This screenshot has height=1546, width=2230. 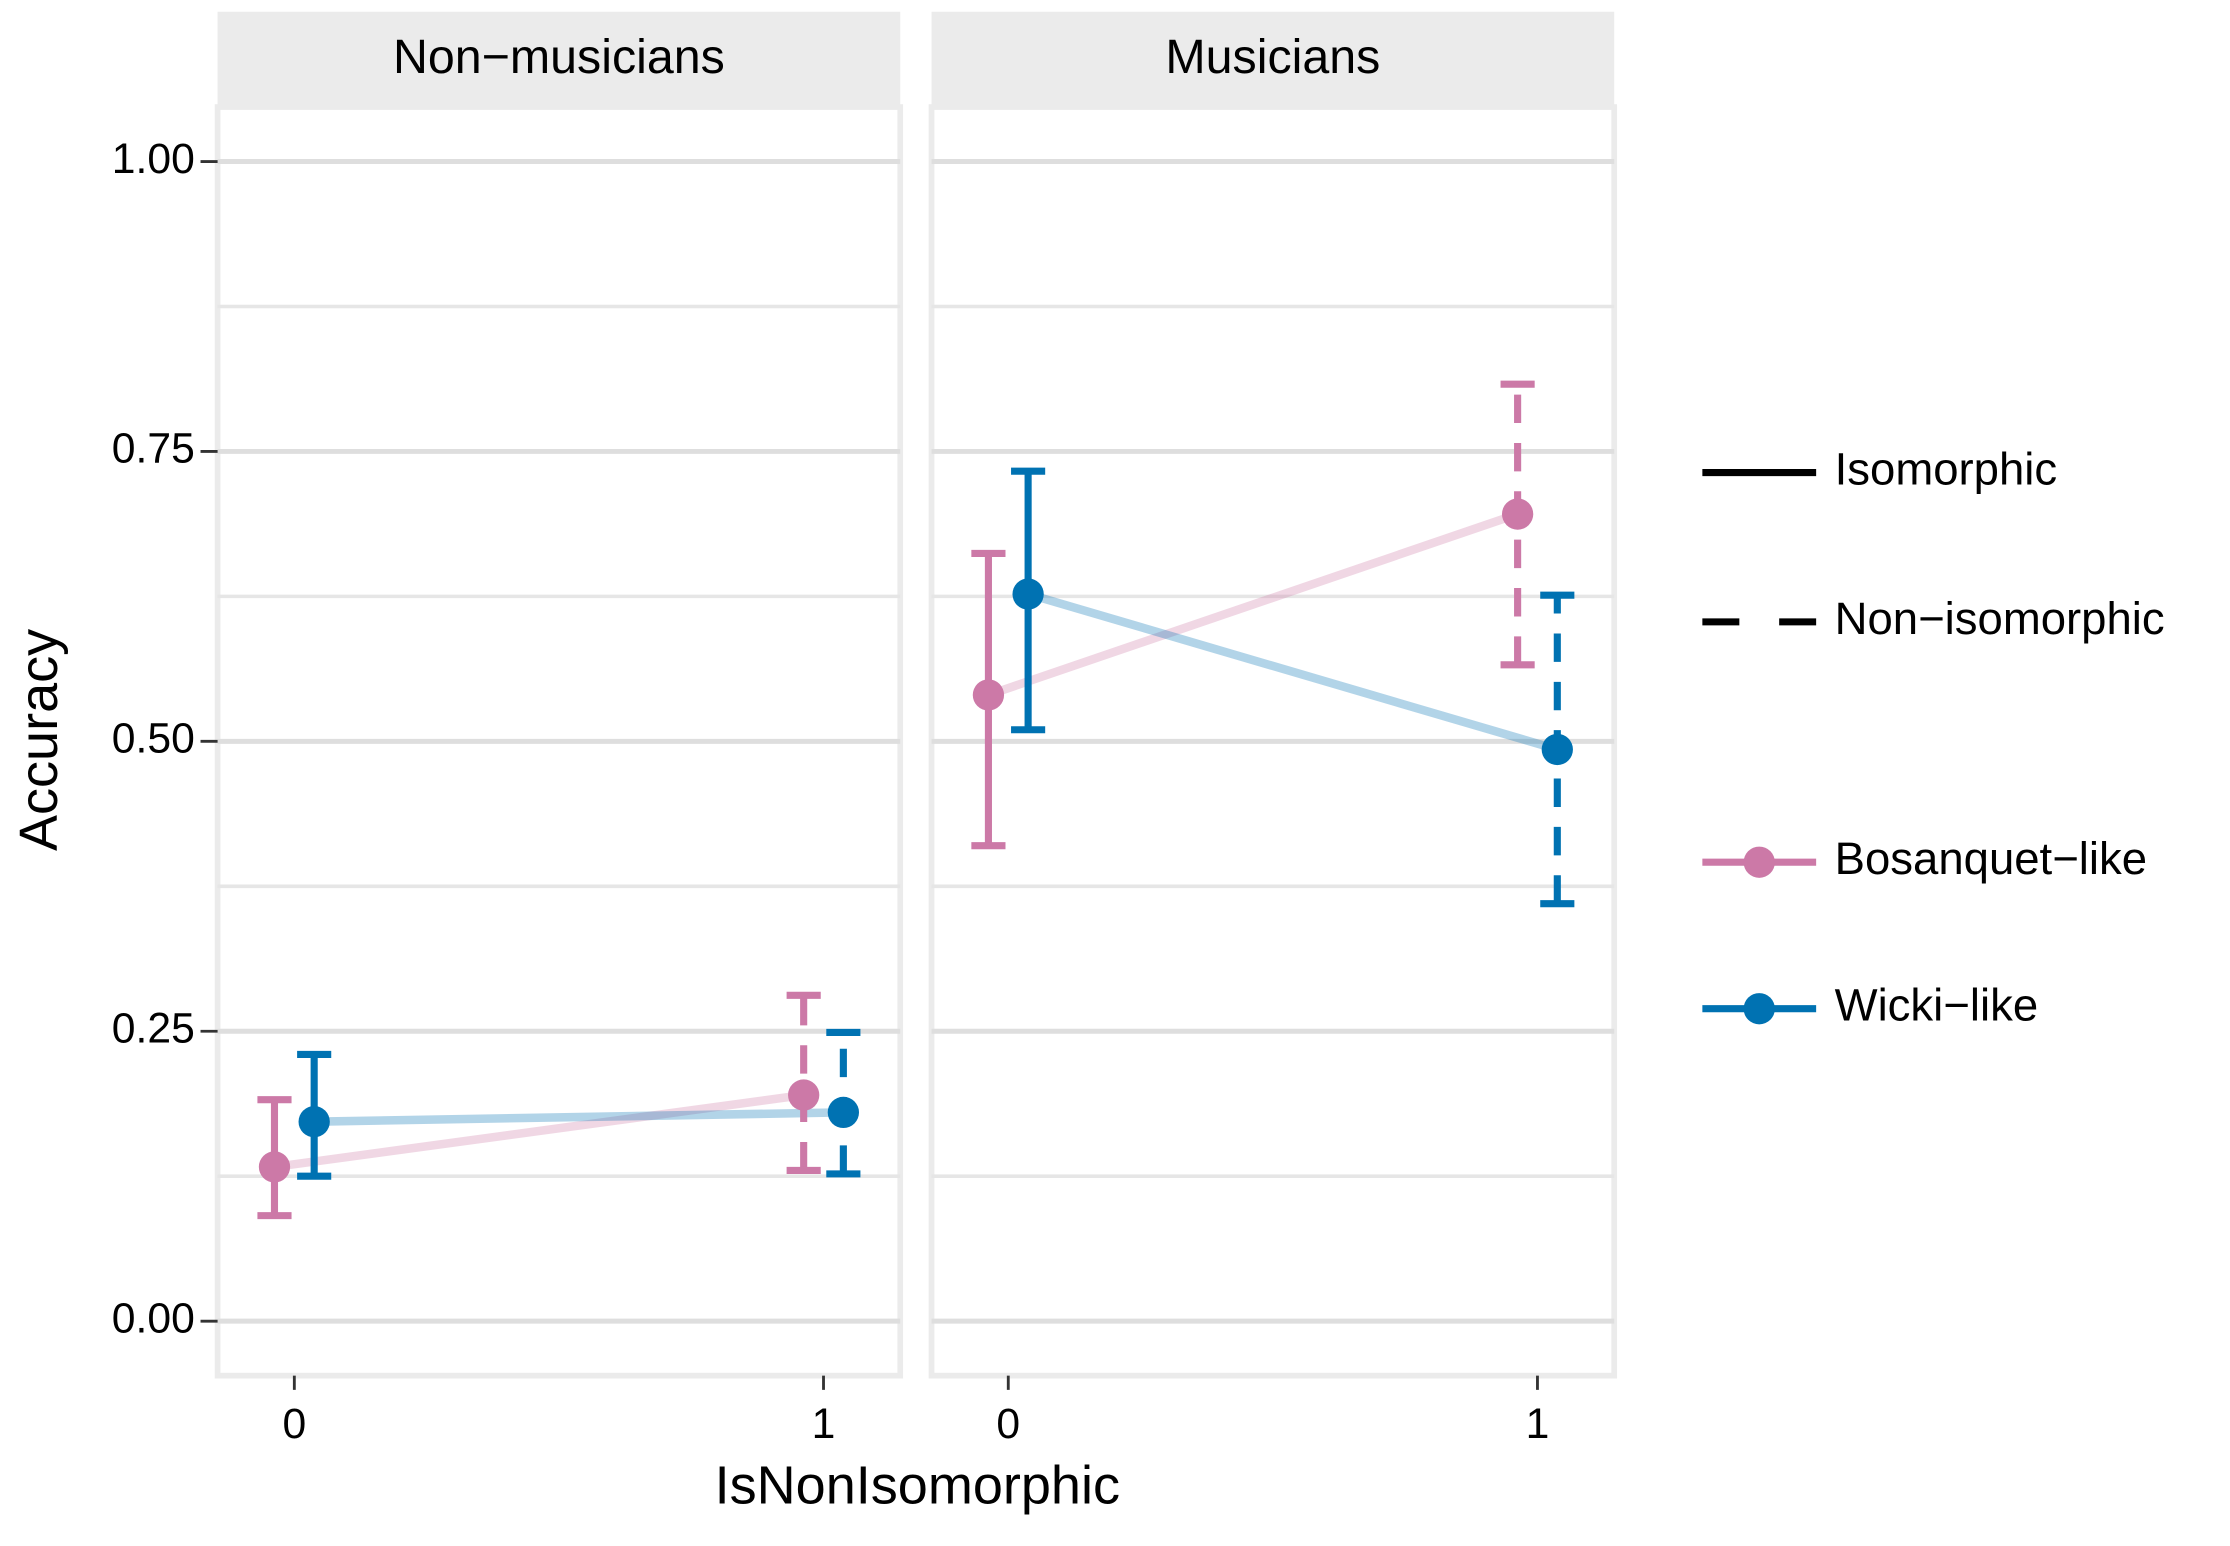 What do you see at coordinates (1937, 1005) in the screenshot?
I see `legend-label: Wicki−like` at bounding box center [1937, 1005].